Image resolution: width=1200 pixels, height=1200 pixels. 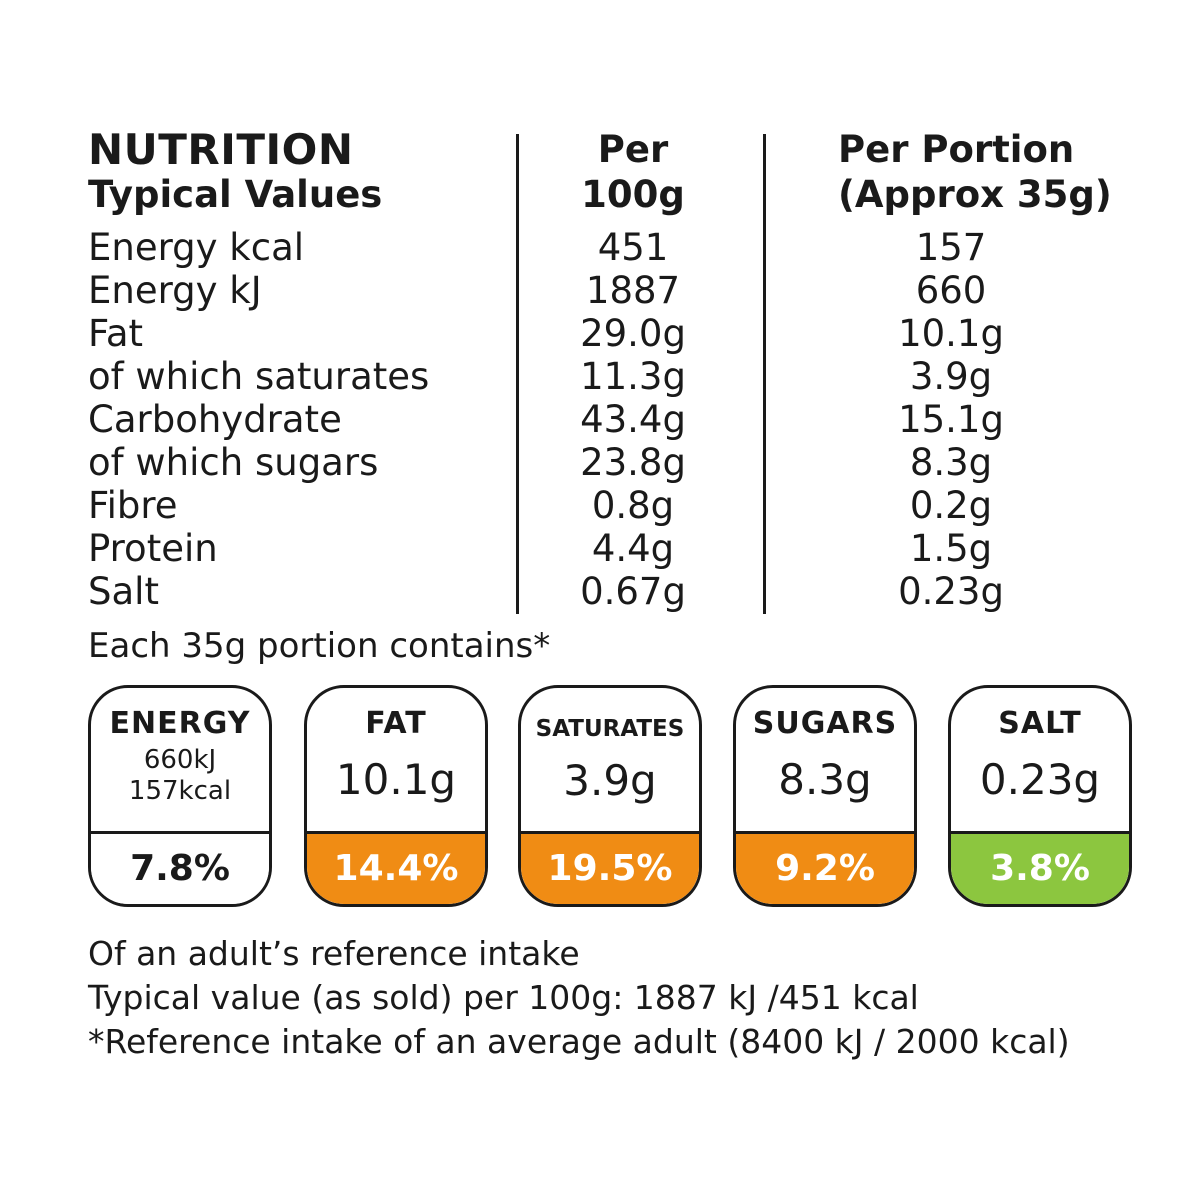 I want to click on badge-name: SATURATES, so click(x=610, y=729).